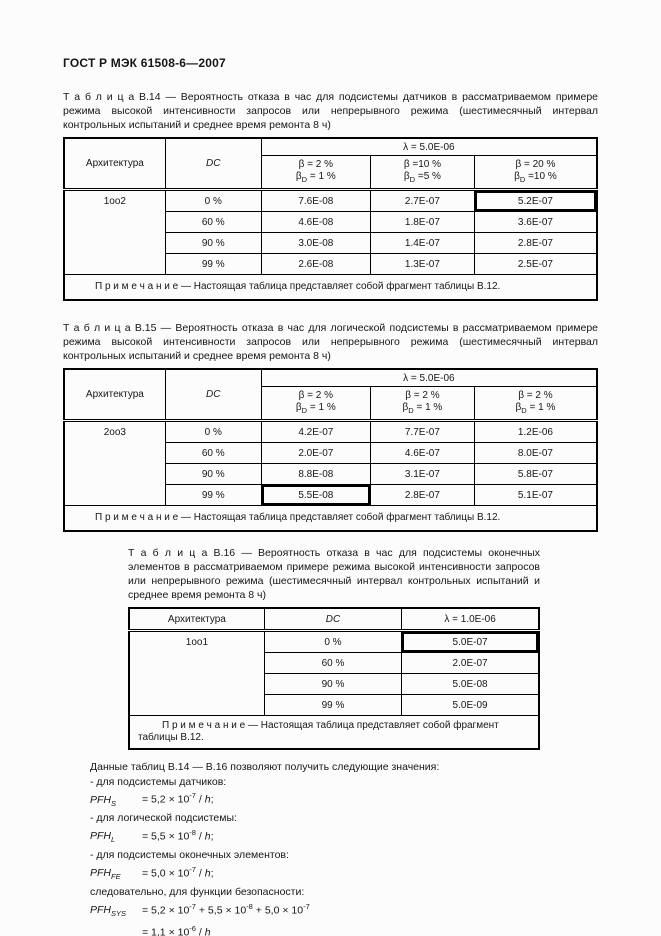 The width and height of the screenshot is (661, 936). Describe the element at coordinates (535, 264) in the screenshot. I see `value-cell: 2.5E-07` at that location.